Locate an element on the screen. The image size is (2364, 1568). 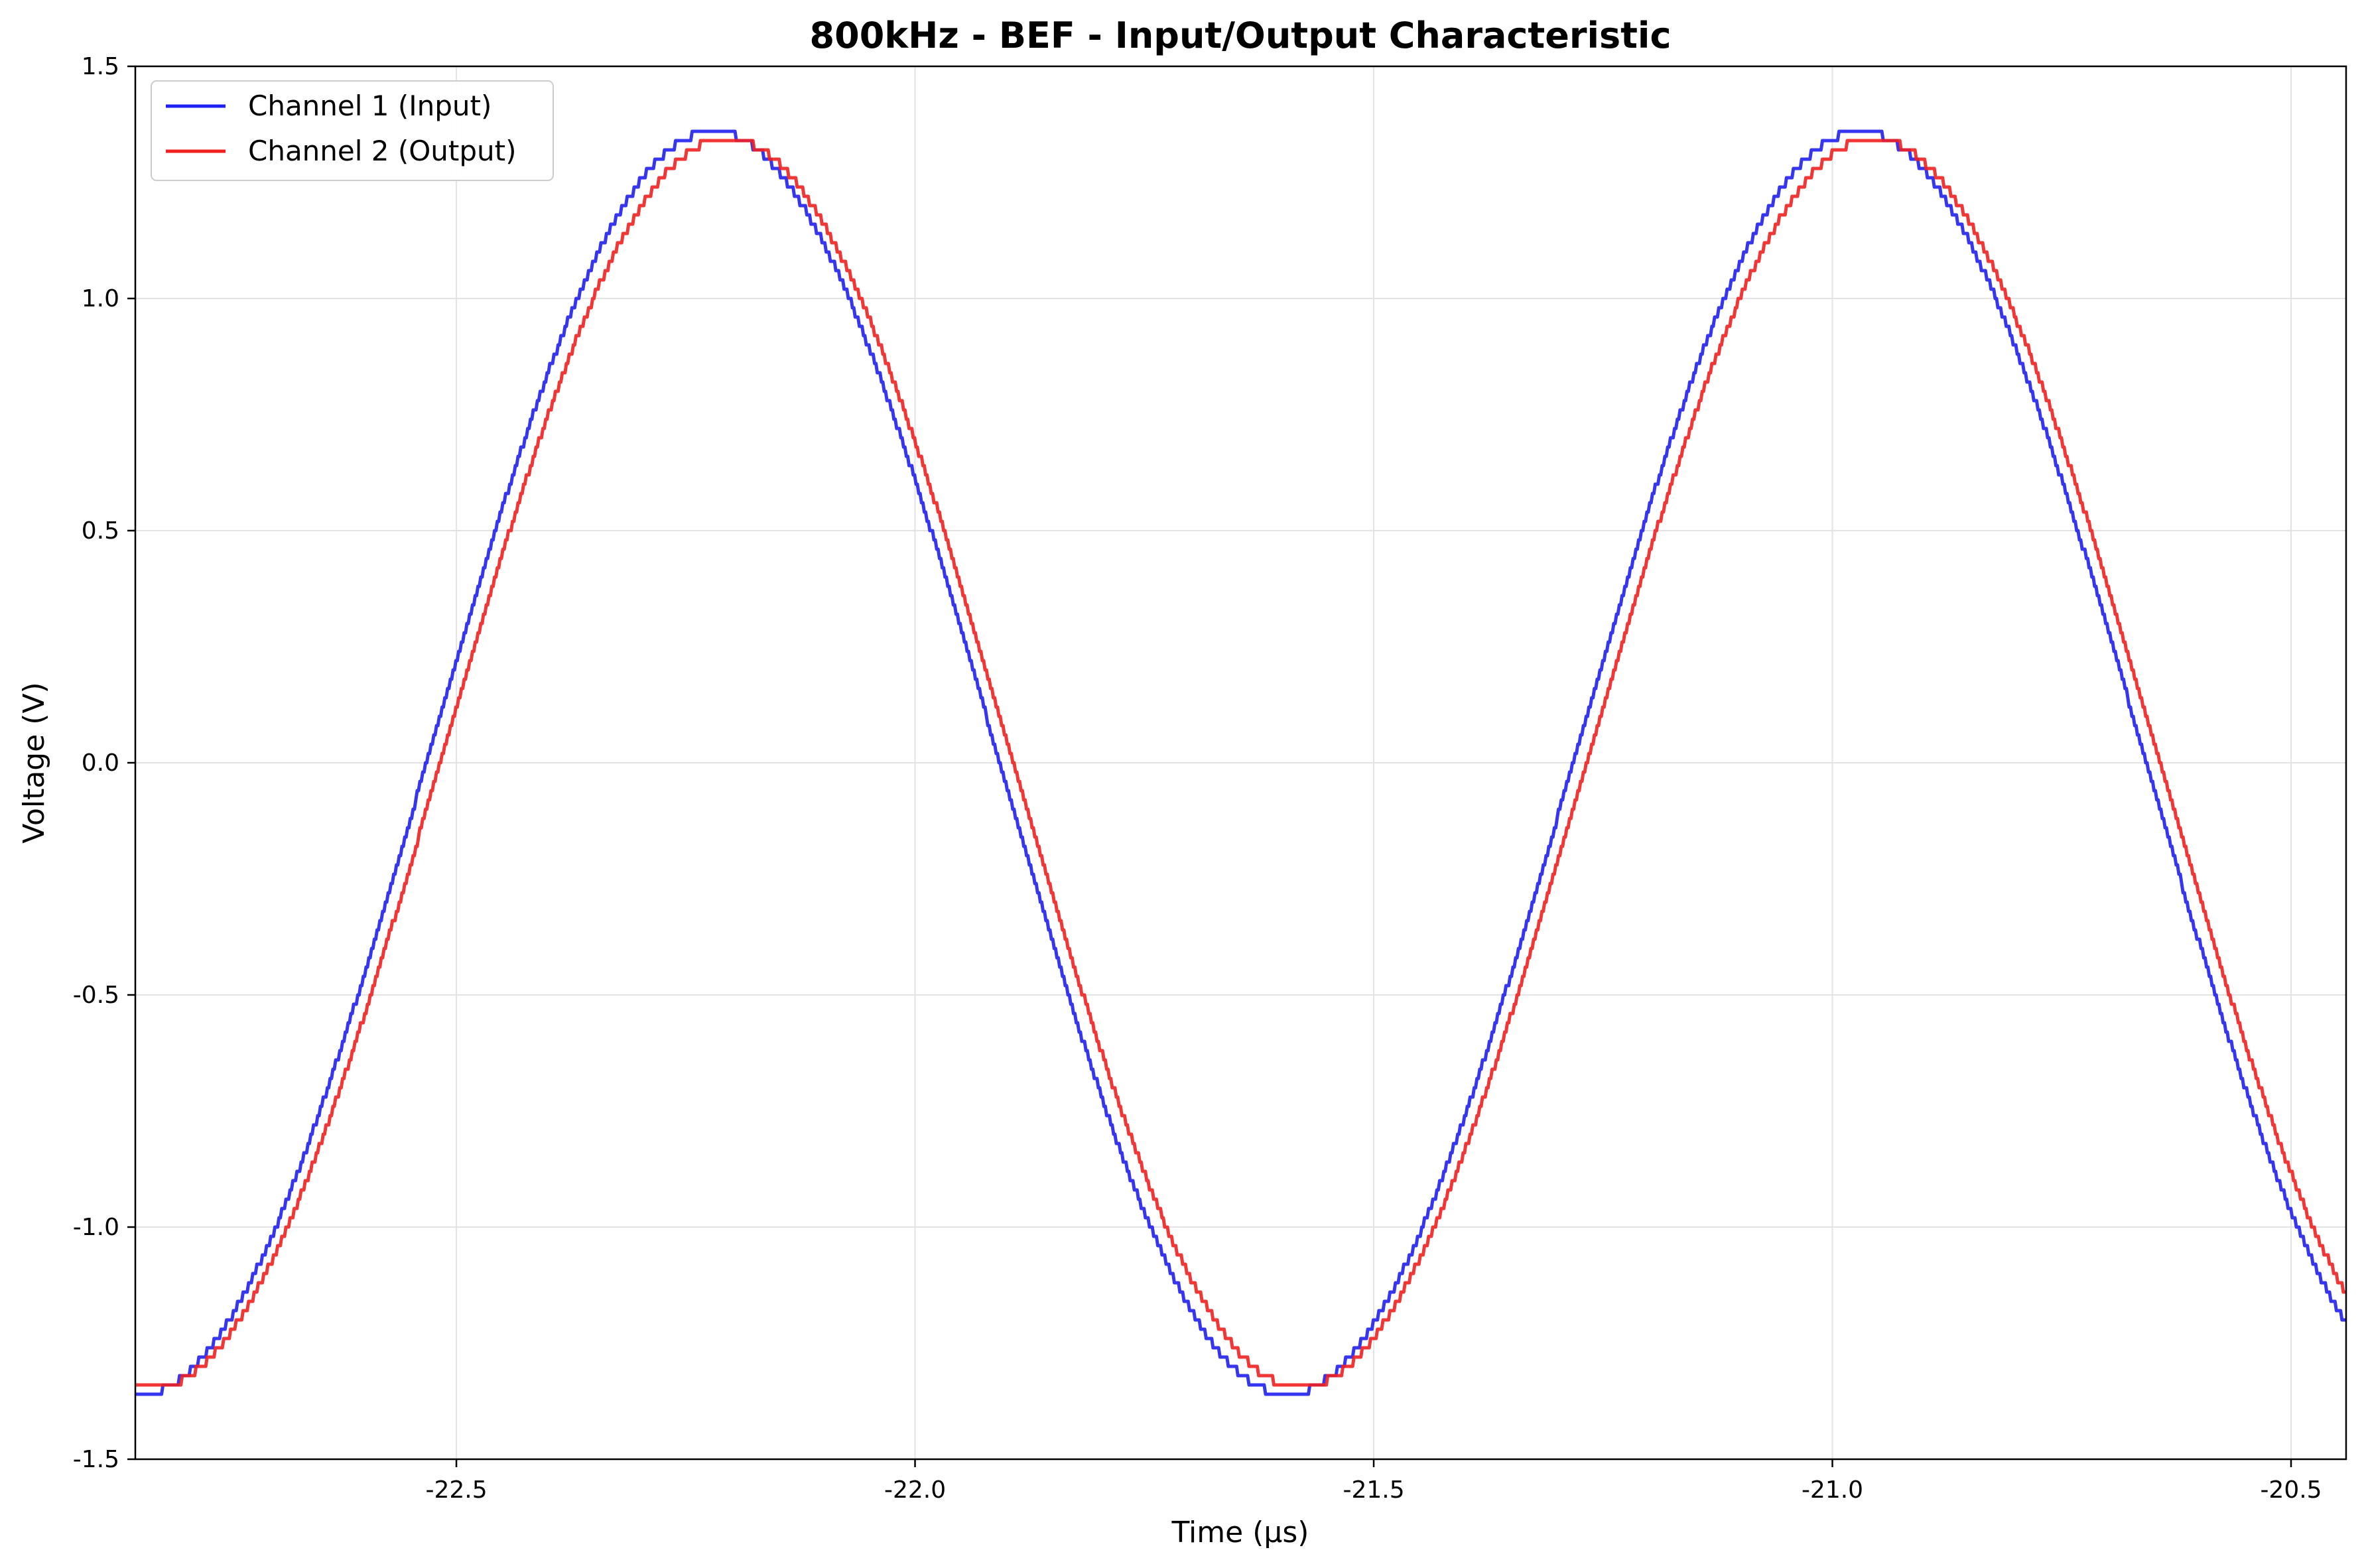
legend: Channel 1 (Input) Channel 2 (Output) is located at coordinates (352, 131).